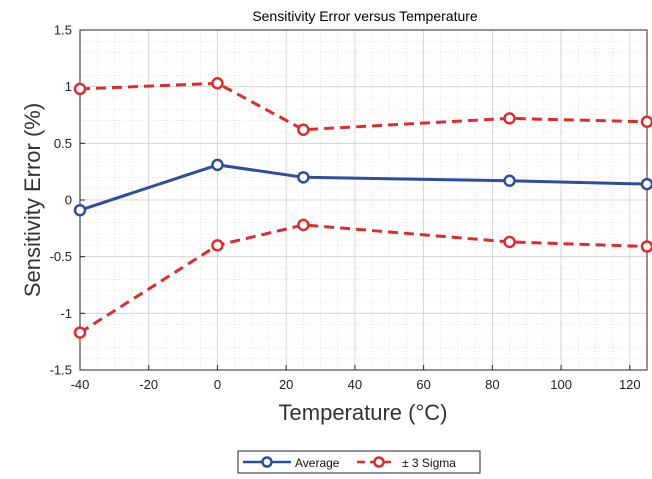 The image size is (652, 479). What do you see at coordinates (379, 462) in the screenshot?
I see `legend-sigma-marker` at bounding box center [379, 462].